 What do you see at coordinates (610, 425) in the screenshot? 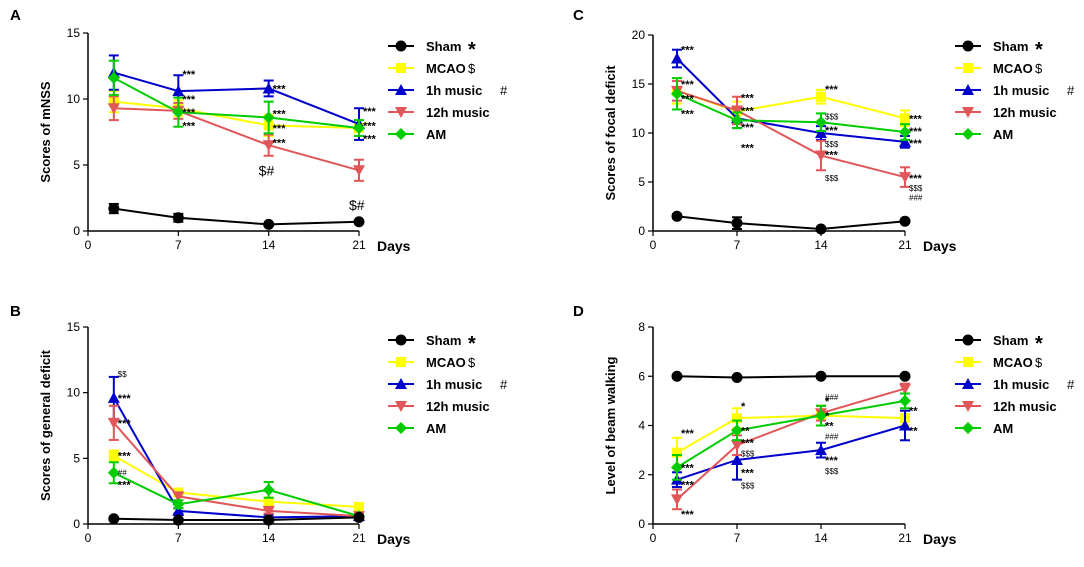
I see `y-axis-label: Level of beam walking` at bounding box center [610, 425].